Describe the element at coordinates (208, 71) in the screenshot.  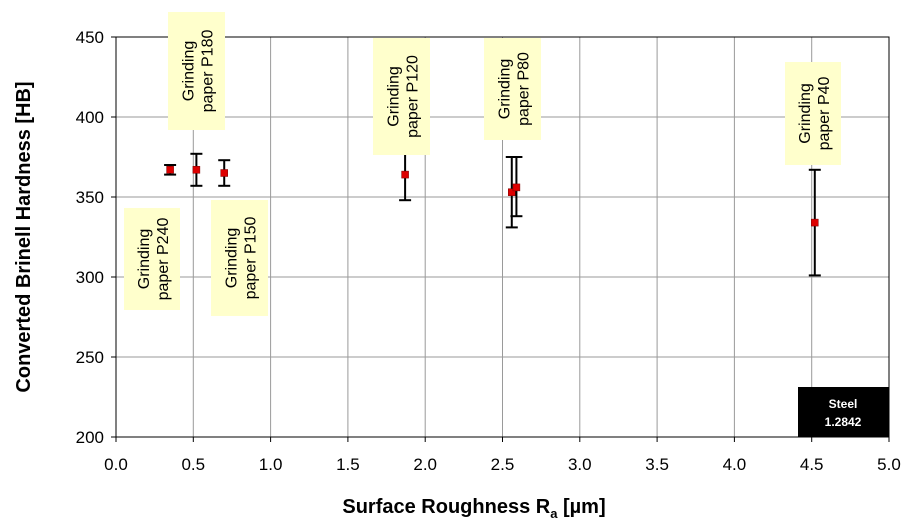
I see `annotation-line-2: paper P180` at that location.